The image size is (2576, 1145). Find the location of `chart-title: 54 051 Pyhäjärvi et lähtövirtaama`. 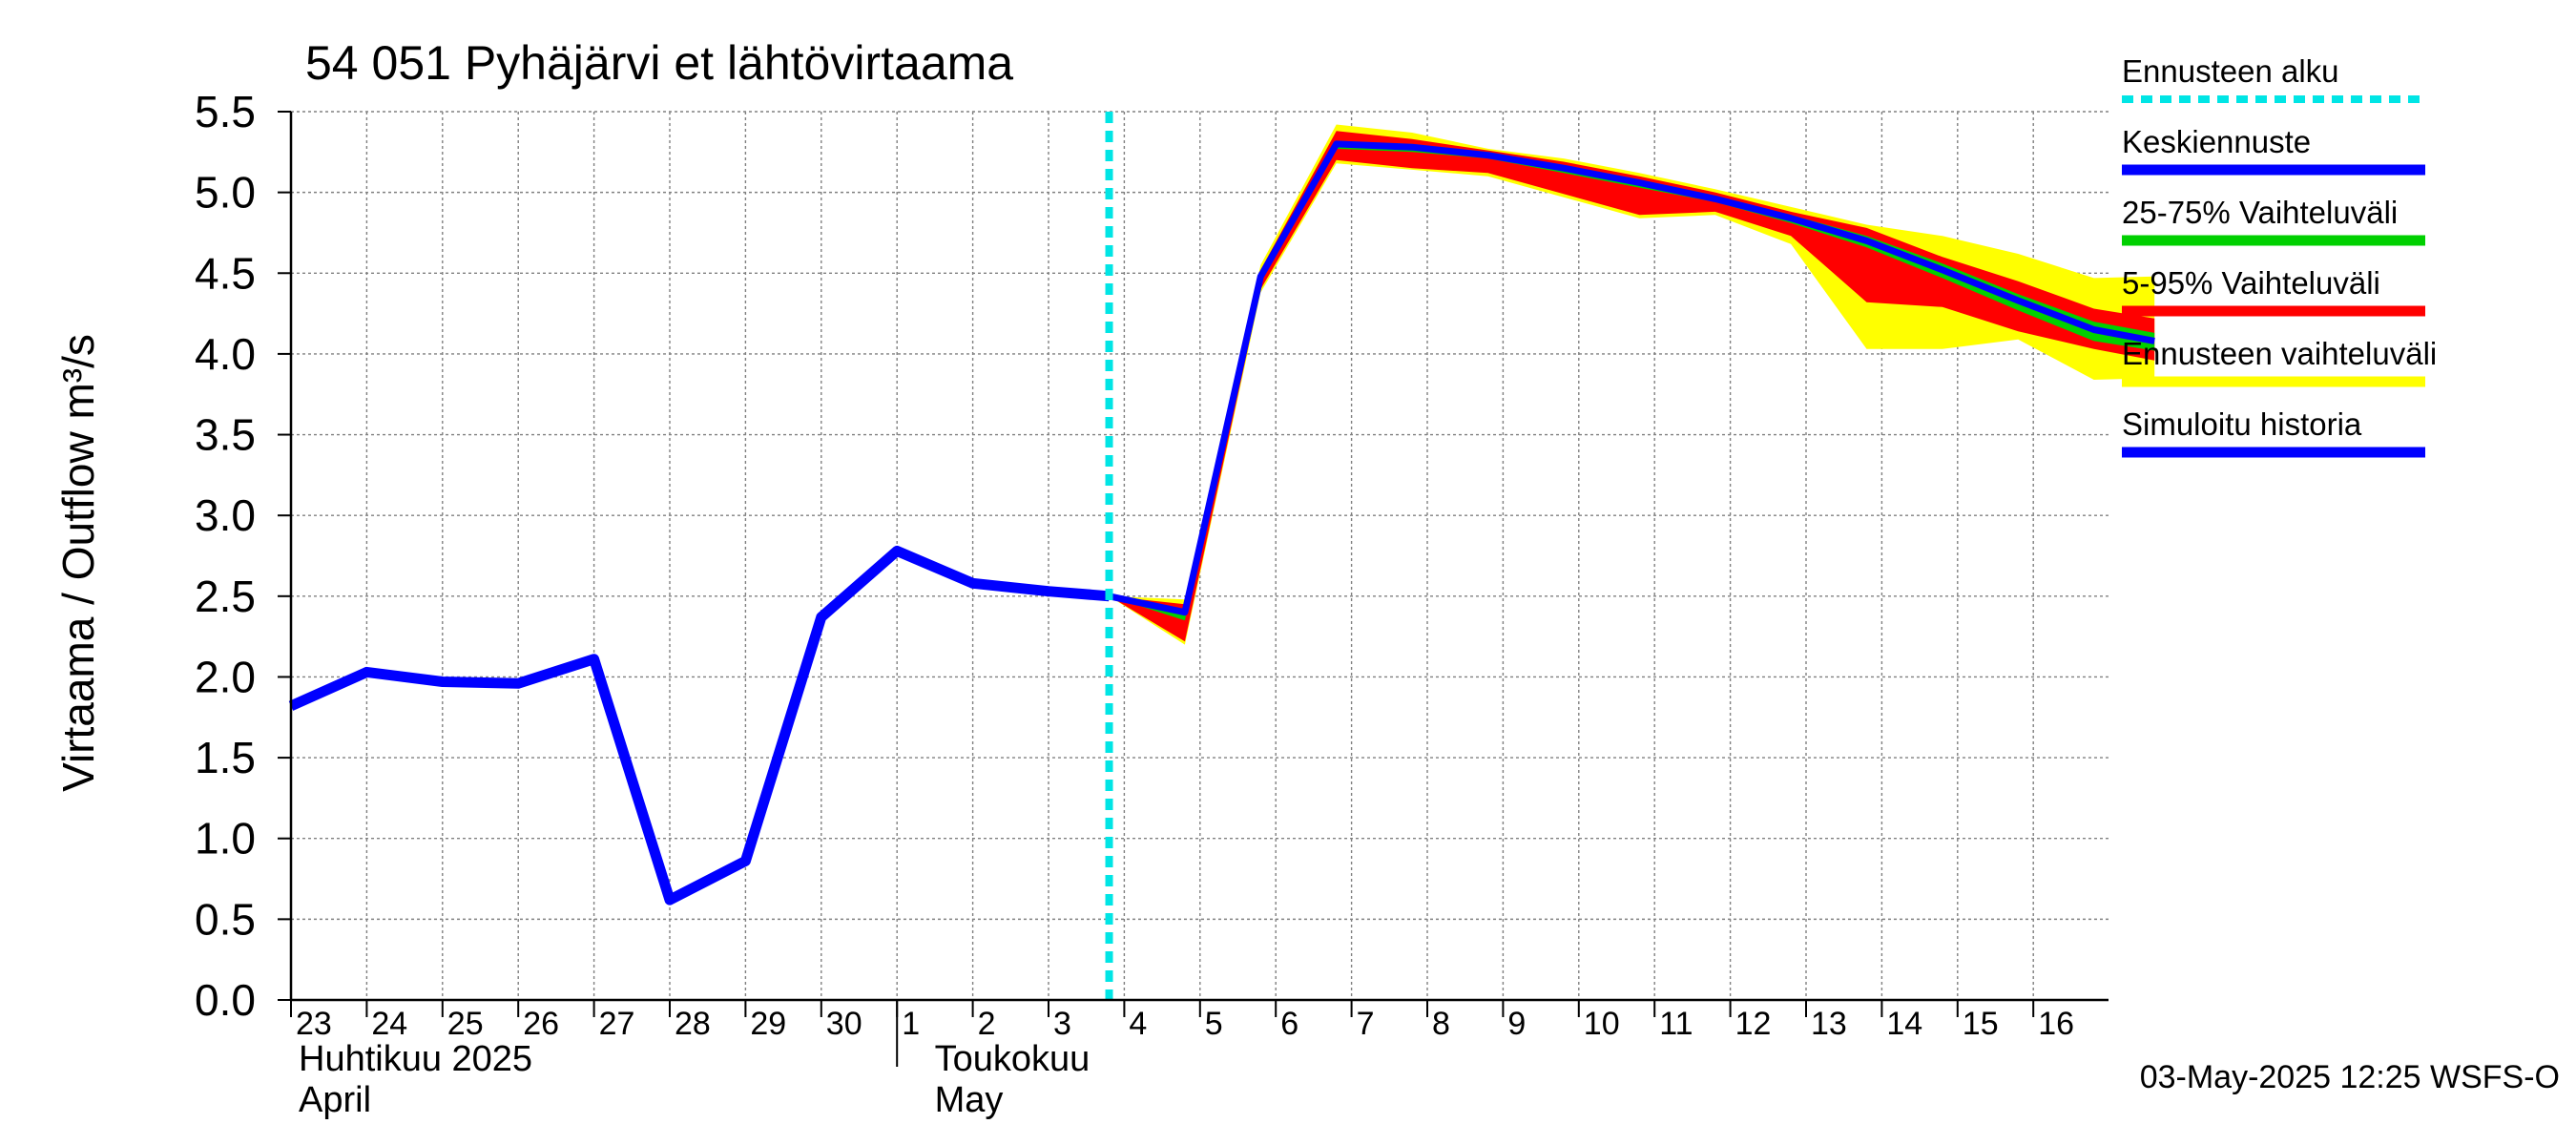

chart-title: 54 051 Pyhäjärvi et lähtövirtaama is located at coordinates (659, 63).